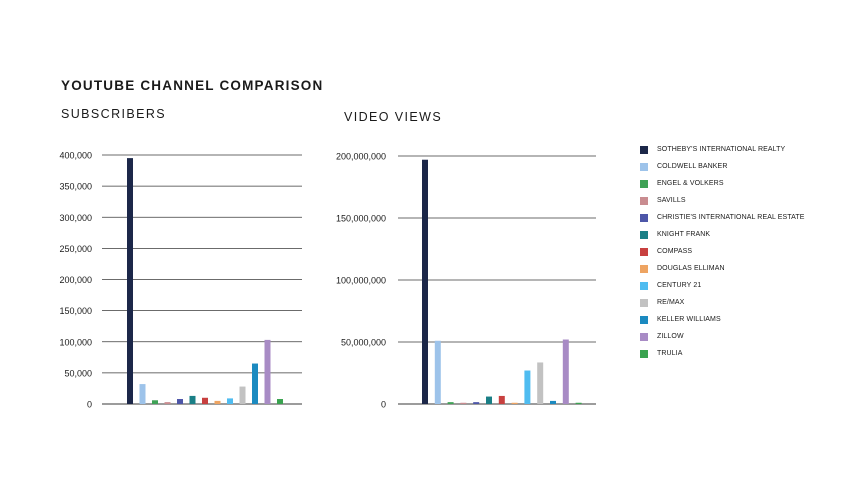 This screenshot has width=850, height=478. I want to click on legend-label: RE/MAX, so click(671, 302).